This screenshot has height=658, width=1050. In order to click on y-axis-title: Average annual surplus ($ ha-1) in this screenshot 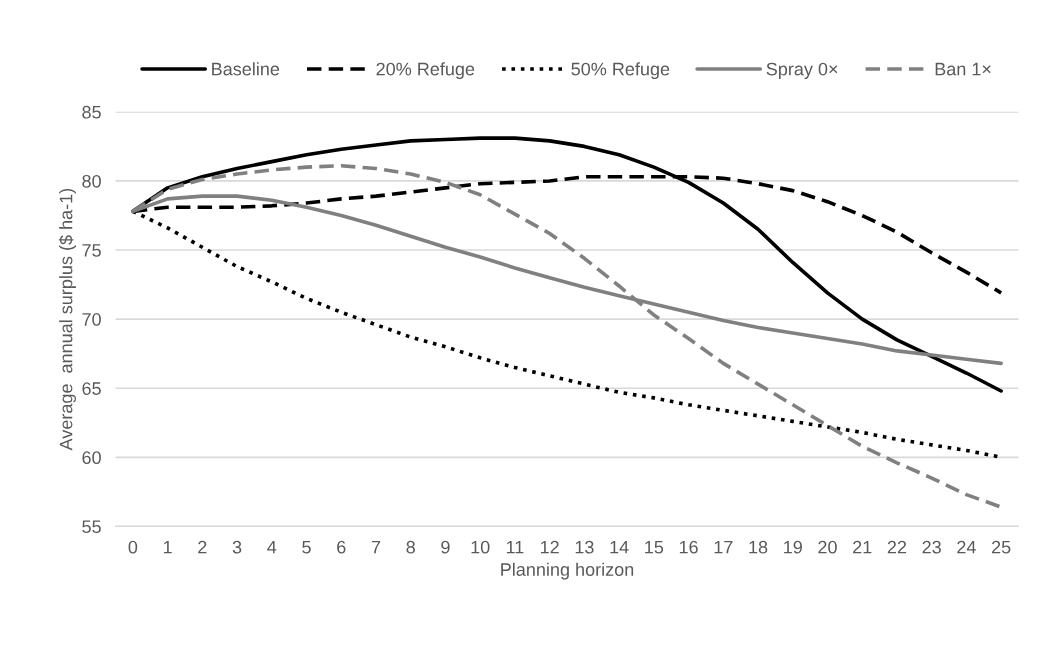, I will do `click(67, 319)`.